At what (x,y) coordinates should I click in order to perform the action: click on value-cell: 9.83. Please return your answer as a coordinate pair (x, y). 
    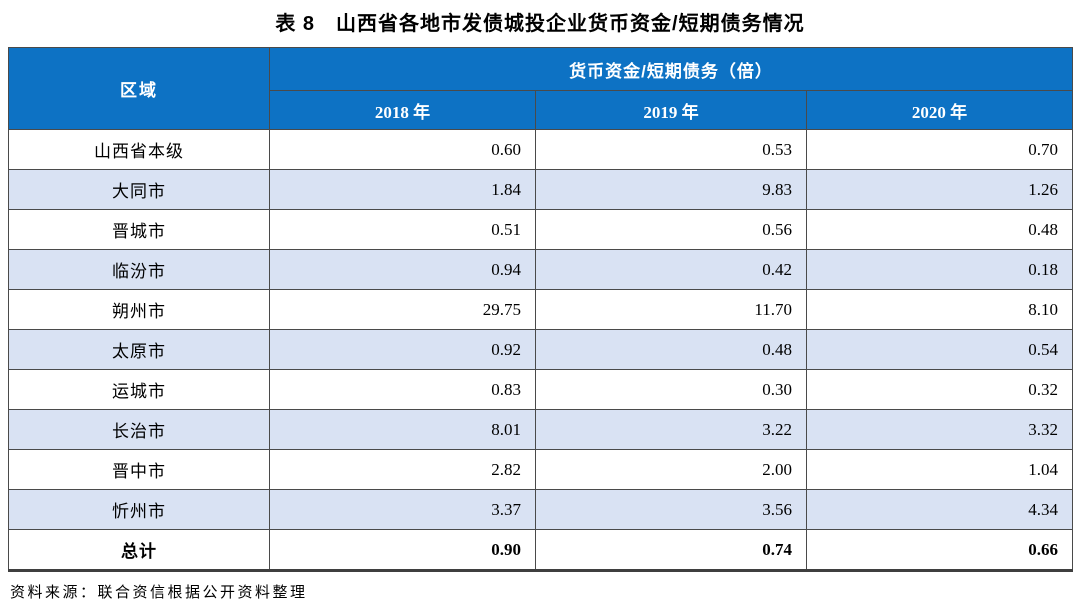
    Looking at the image, I should click on (671, 189).